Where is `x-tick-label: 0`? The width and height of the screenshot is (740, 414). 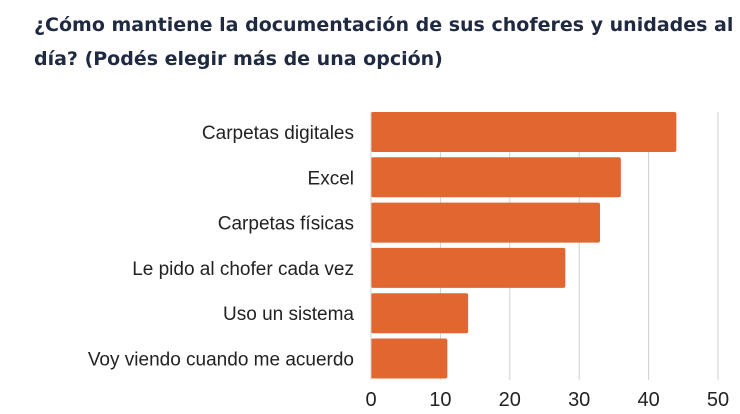 x-tick-label: 0 is located at coordinates (370, 400).